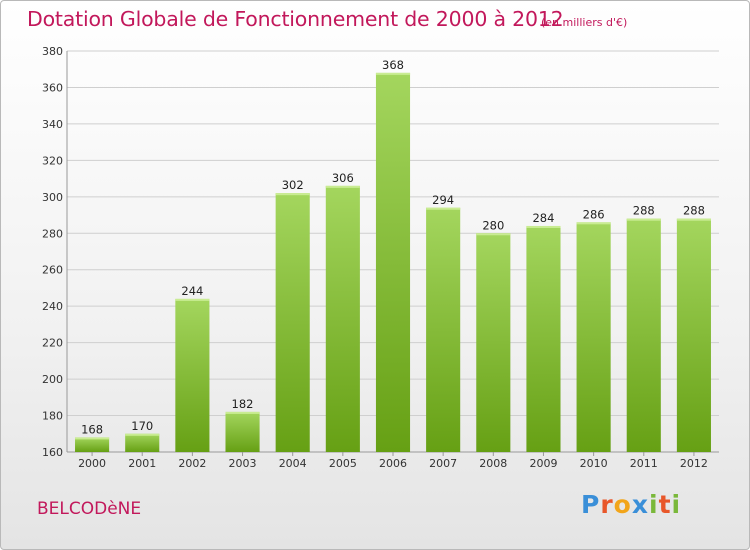 The width and height of the screenshot is (750, 550). What do you see at coordinates (243, 404) in the screenshot?
I see `value-label: 182` at bounding box center [243, 404].